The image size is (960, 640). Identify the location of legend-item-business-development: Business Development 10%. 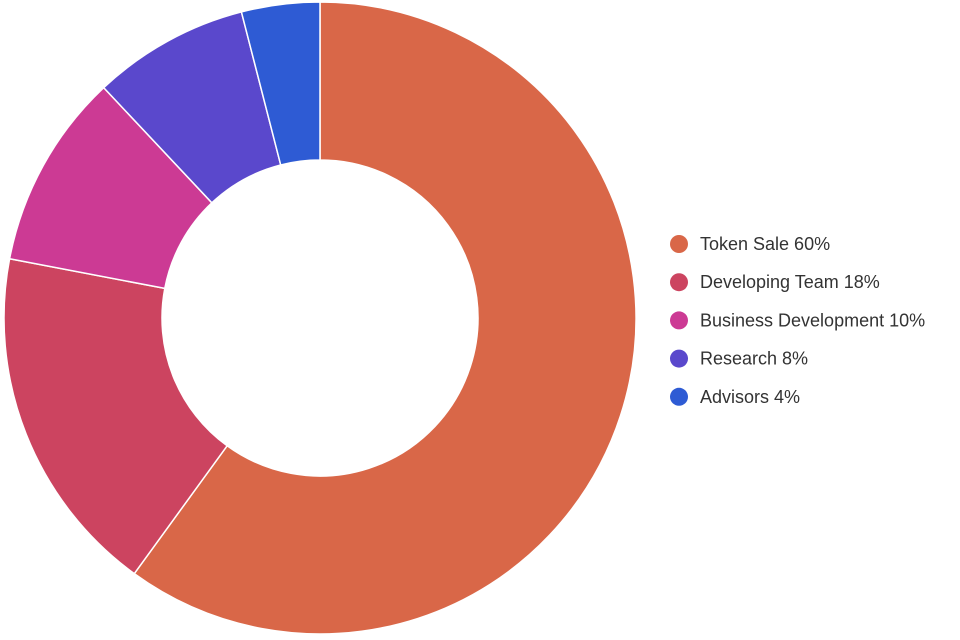
(797, 320).